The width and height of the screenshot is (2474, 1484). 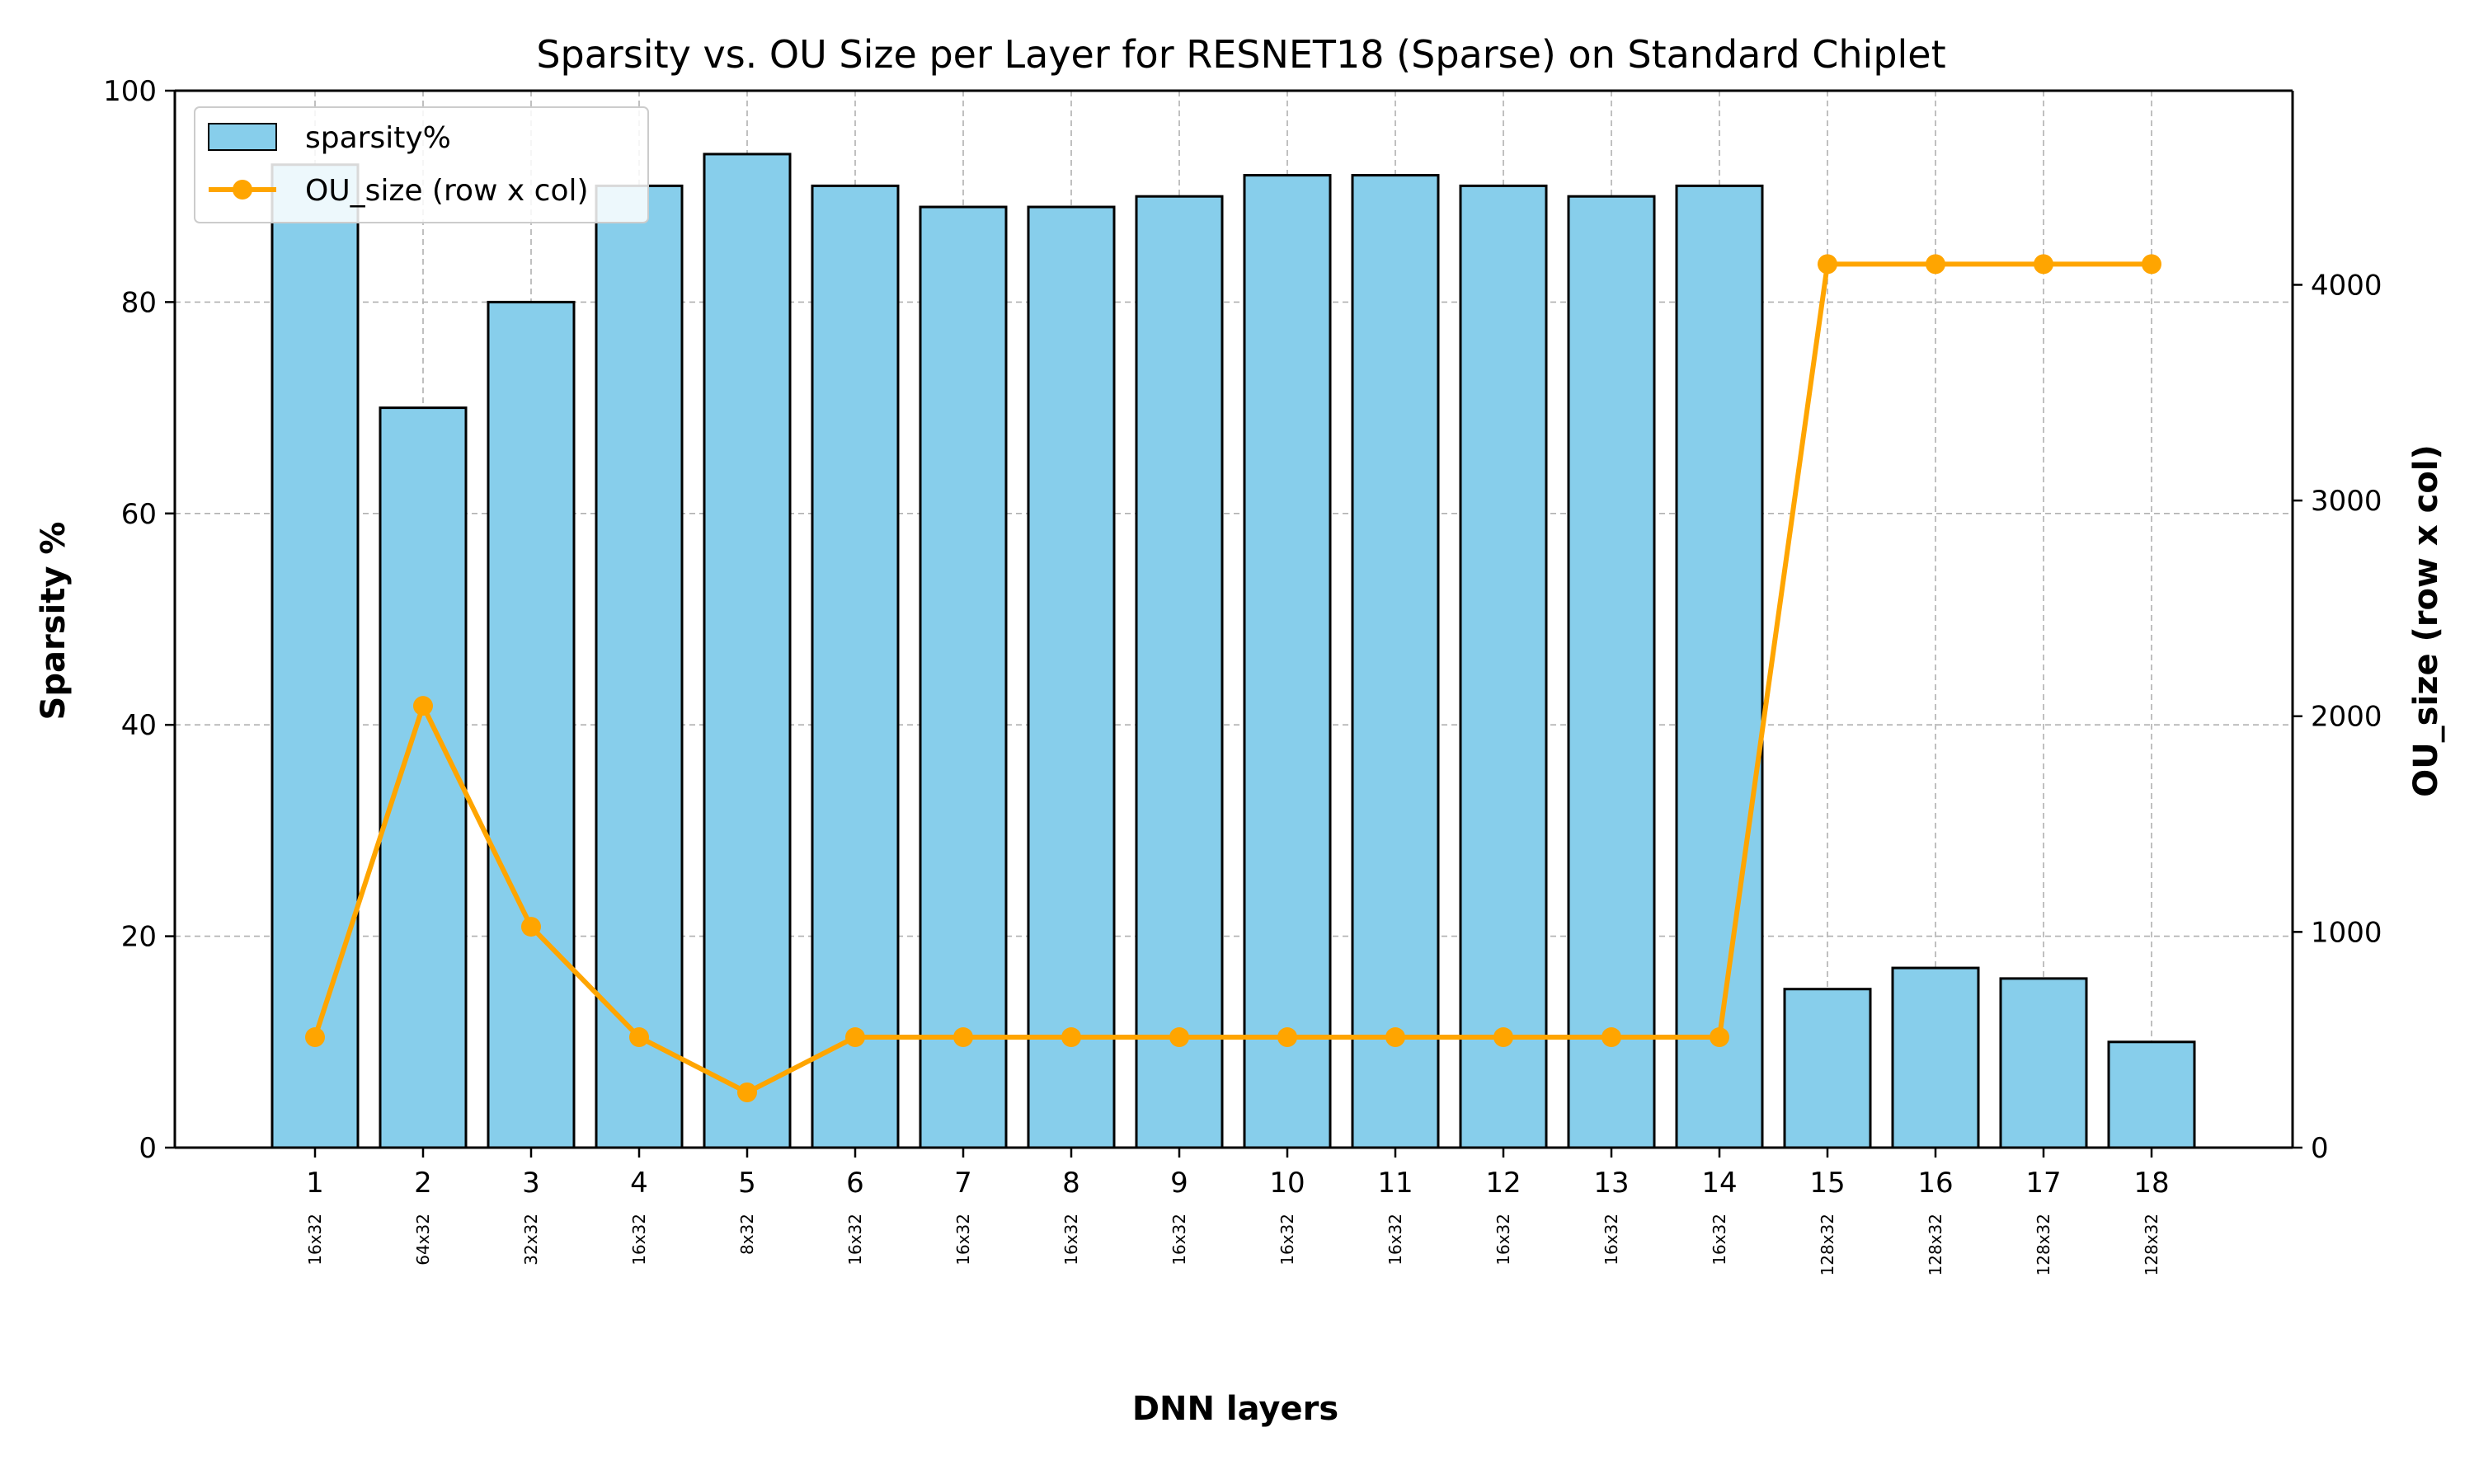 What do you see at coordinates (2346, 501) in the screenshot?
I see `y2-tick-label: 3000` at bounding box center [2346, 501].